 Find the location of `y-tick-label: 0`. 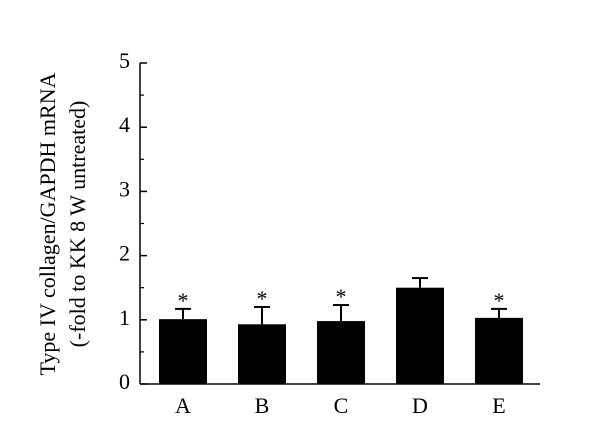

y-tick-label: 0 is located at coordinates (124, 381).